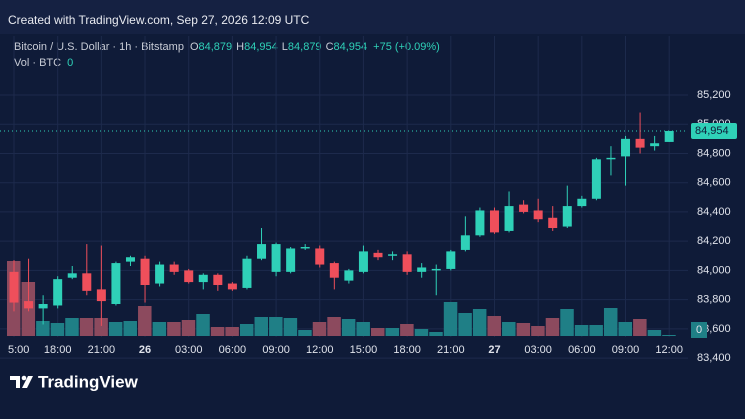 The height and width of the screenshot is (419, 745). Describe the element at coordinates (99, 47) in the screenshot. I see `symbol: Bitcoin / U.S. Dollar · 1h · Bitstamp` at that location.